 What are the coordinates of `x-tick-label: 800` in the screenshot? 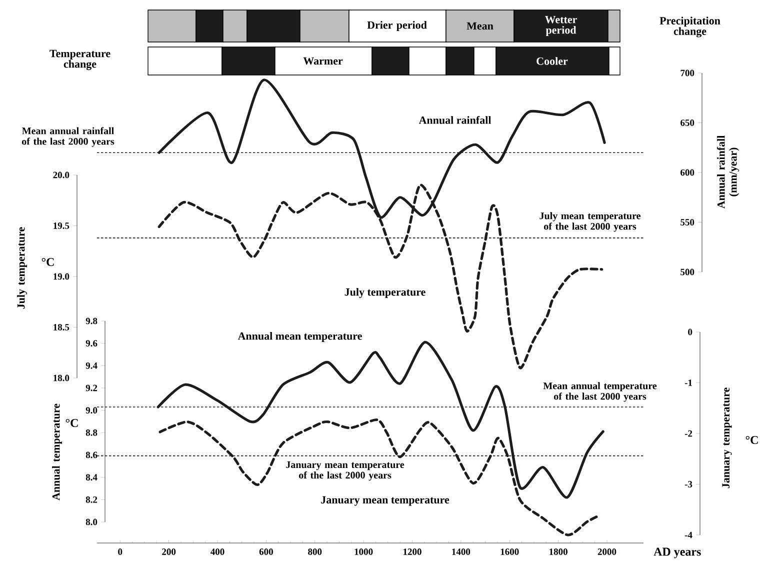 It's located at (315, 551).